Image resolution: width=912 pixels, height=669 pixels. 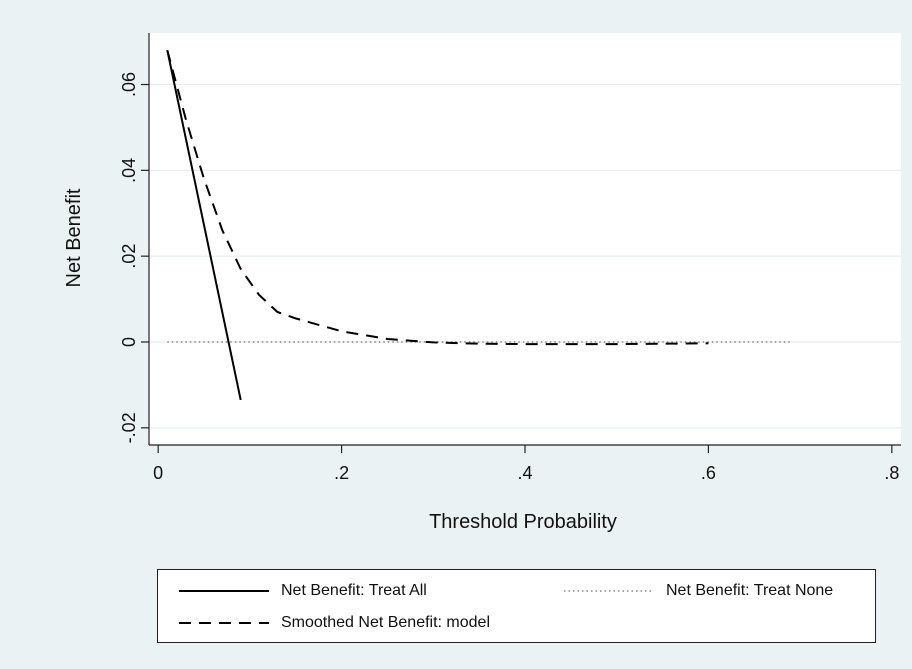 What do you see at coordinates (524, 473) in the screenshot?
I see `x-tick-label: .4` at bounding box center [524, 473].